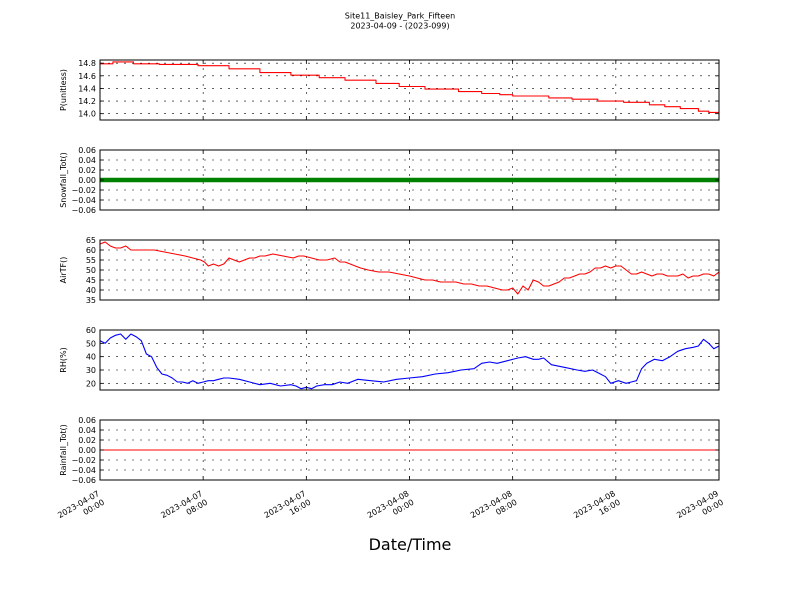 The image size is (800, 600). What do you see at coordinates (91, 280) in the screenshot?
I see `y-tick-label: 45` at bounding box center [91, 280].